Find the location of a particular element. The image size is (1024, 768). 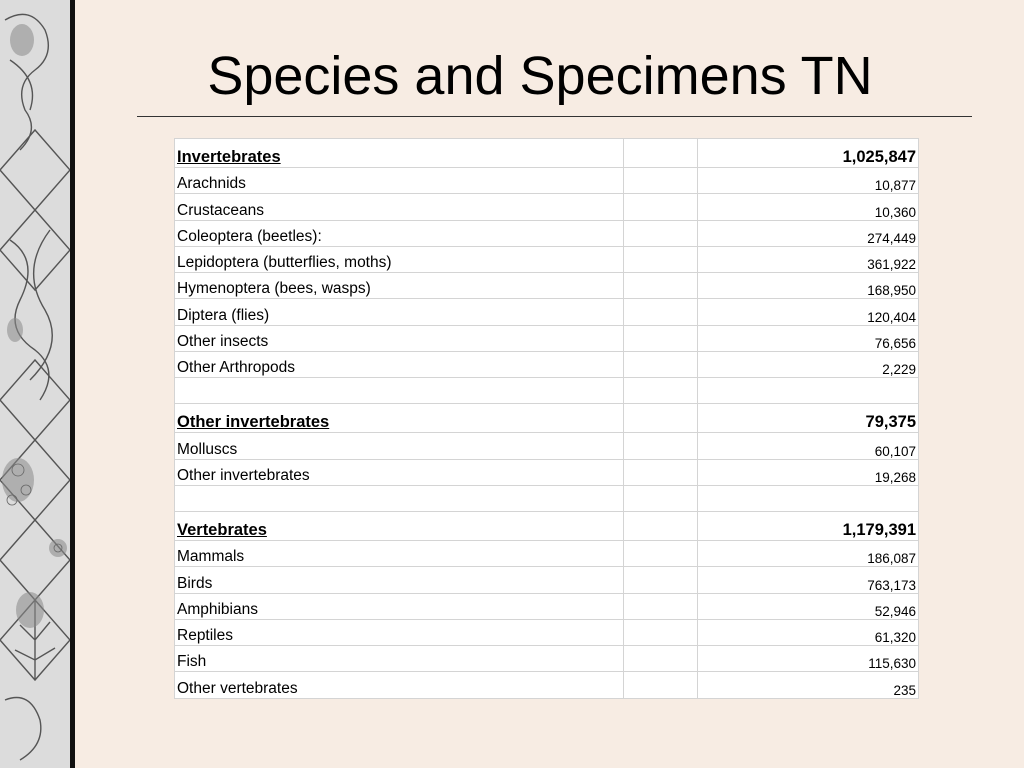

table-row: Coleoptera (beetles): 274,449 is located at coordinates (546, 233).